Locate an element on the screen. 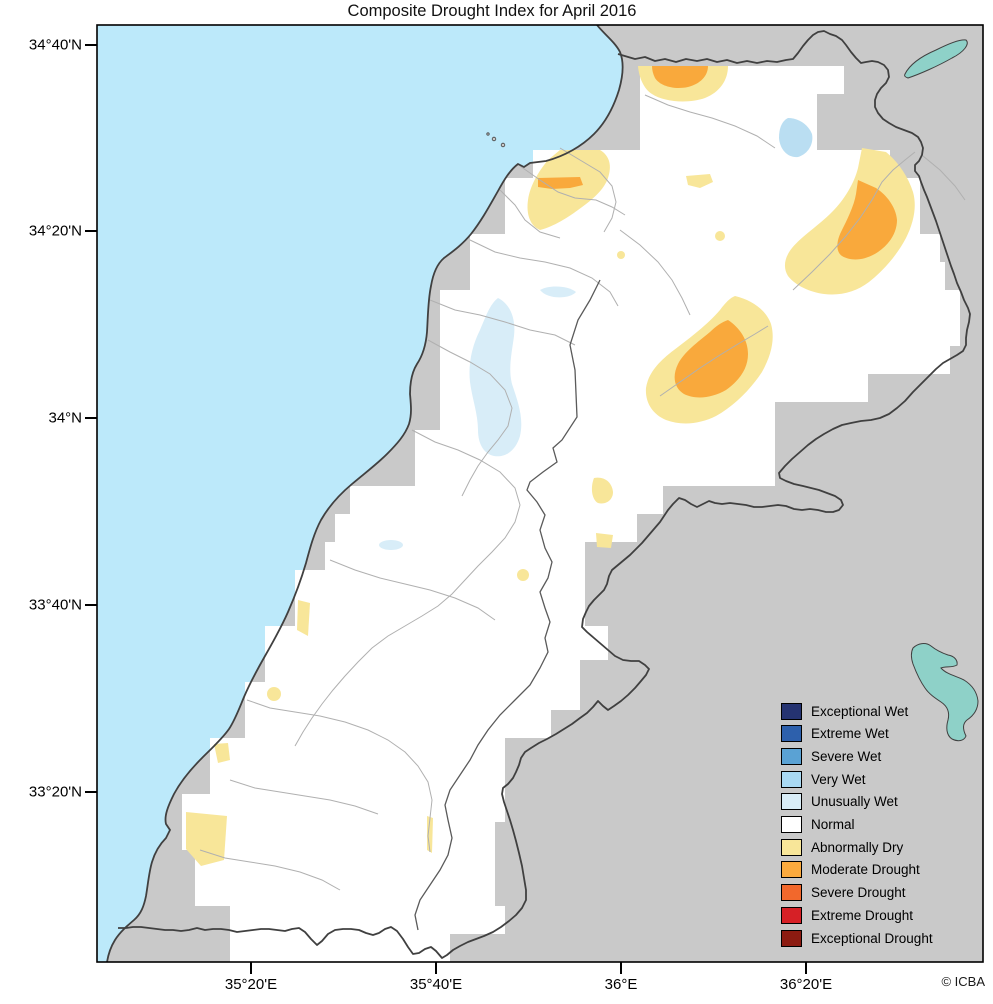  legend-item: Extreme Wet is located at coordinates (835, 734).